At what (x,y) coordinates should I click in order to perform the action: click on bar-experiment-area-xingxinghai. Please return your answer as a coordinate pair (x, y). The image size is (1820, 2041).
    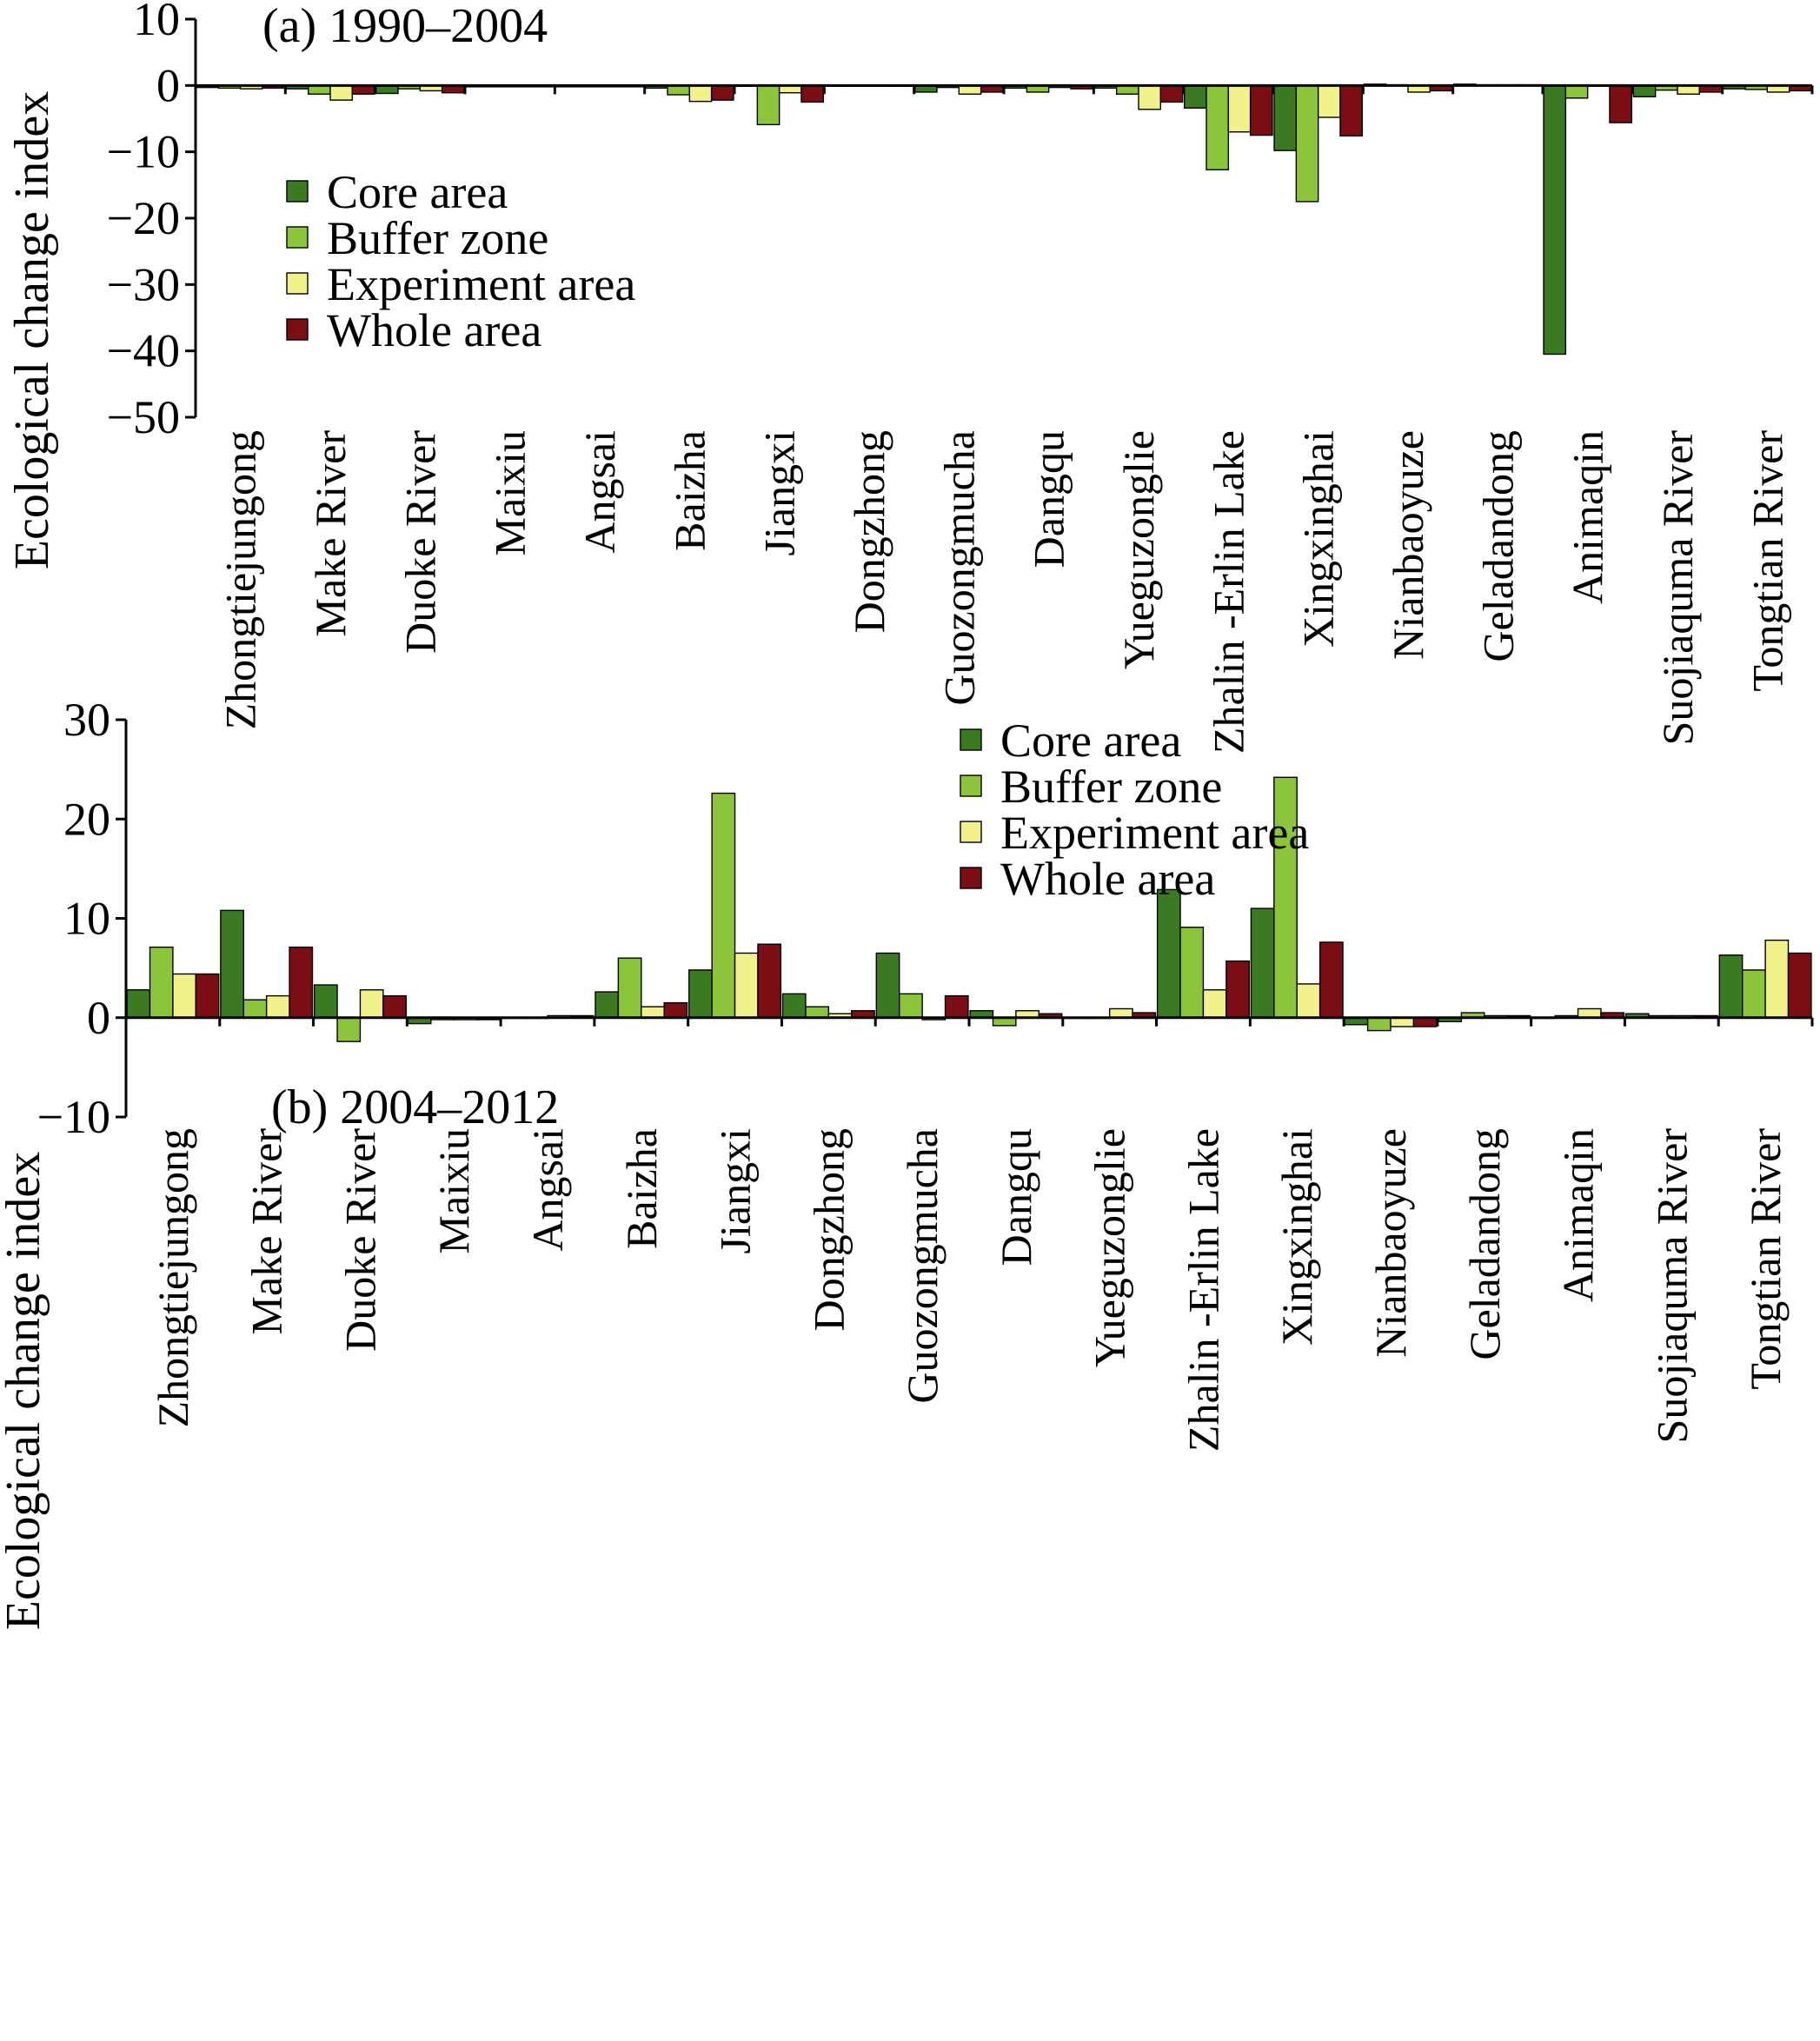
    Looking at the image, I should click on (1329, 101).